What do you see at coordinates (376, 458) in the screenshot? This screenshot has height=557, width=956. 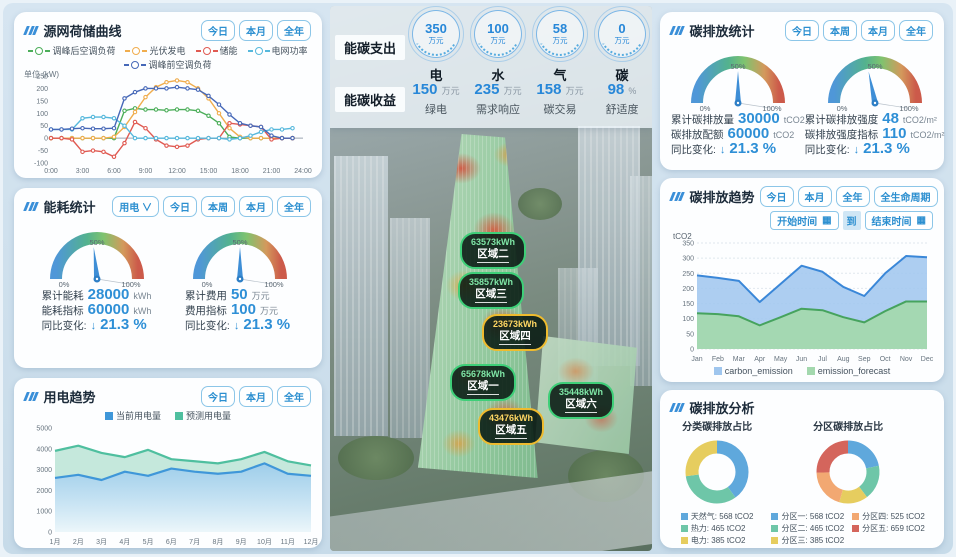 I see `trees` at bounding box center [376, 458].